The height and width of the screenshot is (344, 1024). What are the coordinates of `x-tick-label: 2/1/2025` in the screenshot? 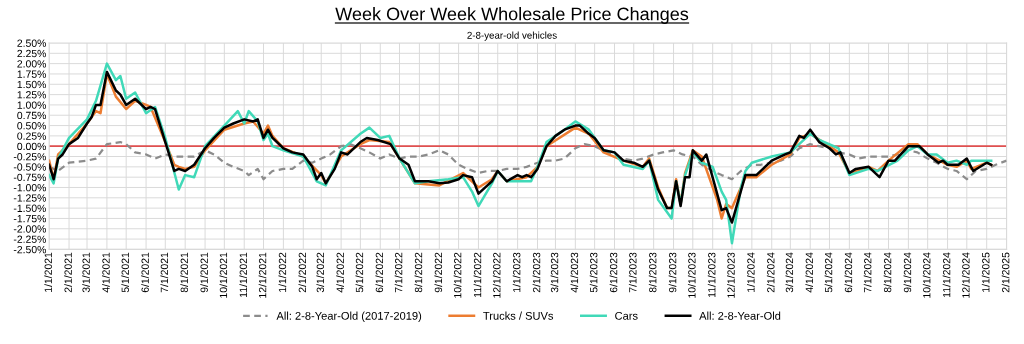 It's located at (1005, 272).